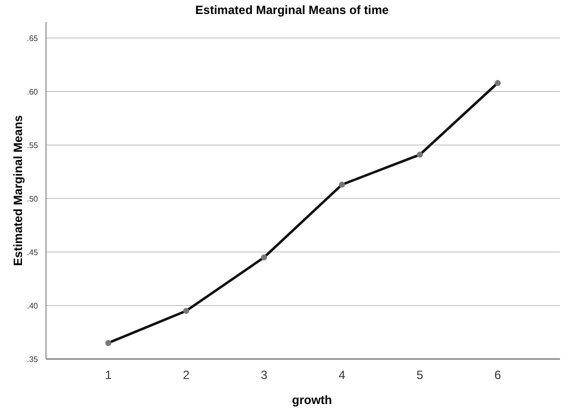 The image size is (564, 412). Describe the element at coordinates (32, 38) in the screenshot. I see `y-tick-label: .65` at that location.